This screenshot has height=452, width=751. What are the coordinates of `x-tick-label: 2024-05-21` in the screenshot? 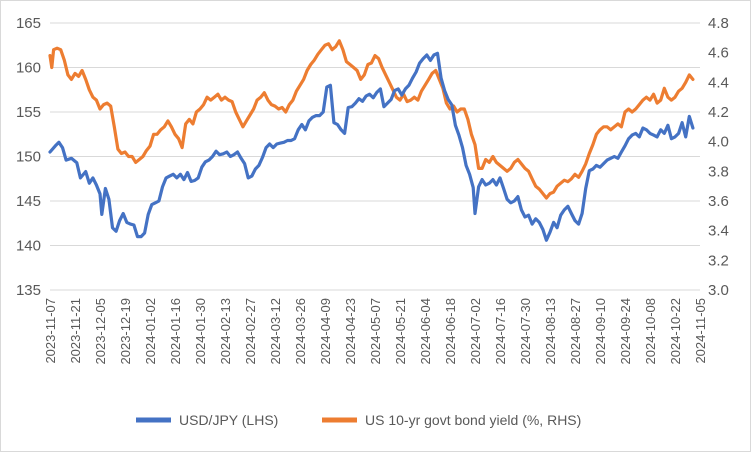 It's located at (400, 331).